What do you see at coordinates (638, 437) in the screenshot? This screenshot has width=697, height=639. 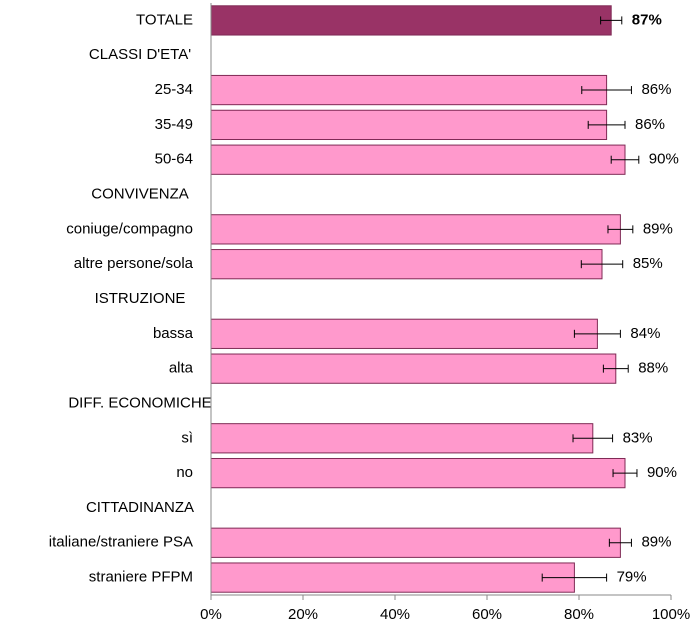 I see `data-label: 83%` at bounding box center [638, 437].